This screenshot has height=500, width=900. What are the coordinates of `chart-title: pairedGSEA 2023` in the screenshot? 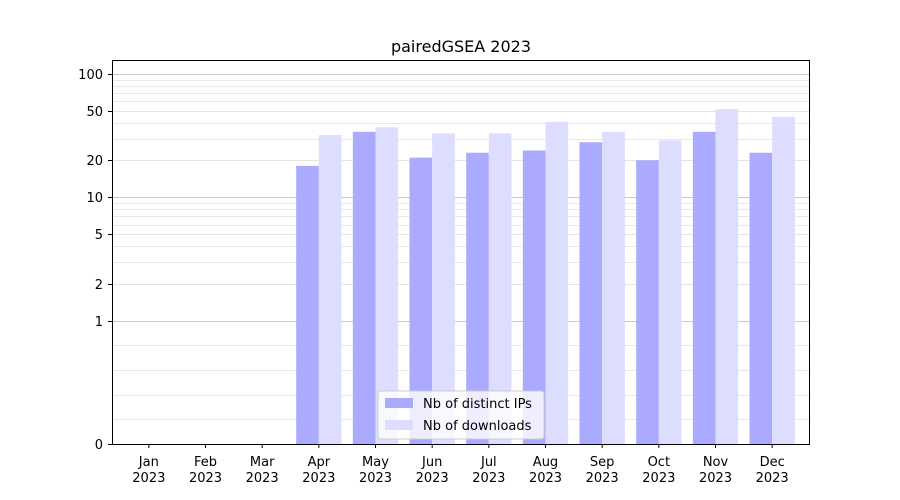 It's located at (461, 46).